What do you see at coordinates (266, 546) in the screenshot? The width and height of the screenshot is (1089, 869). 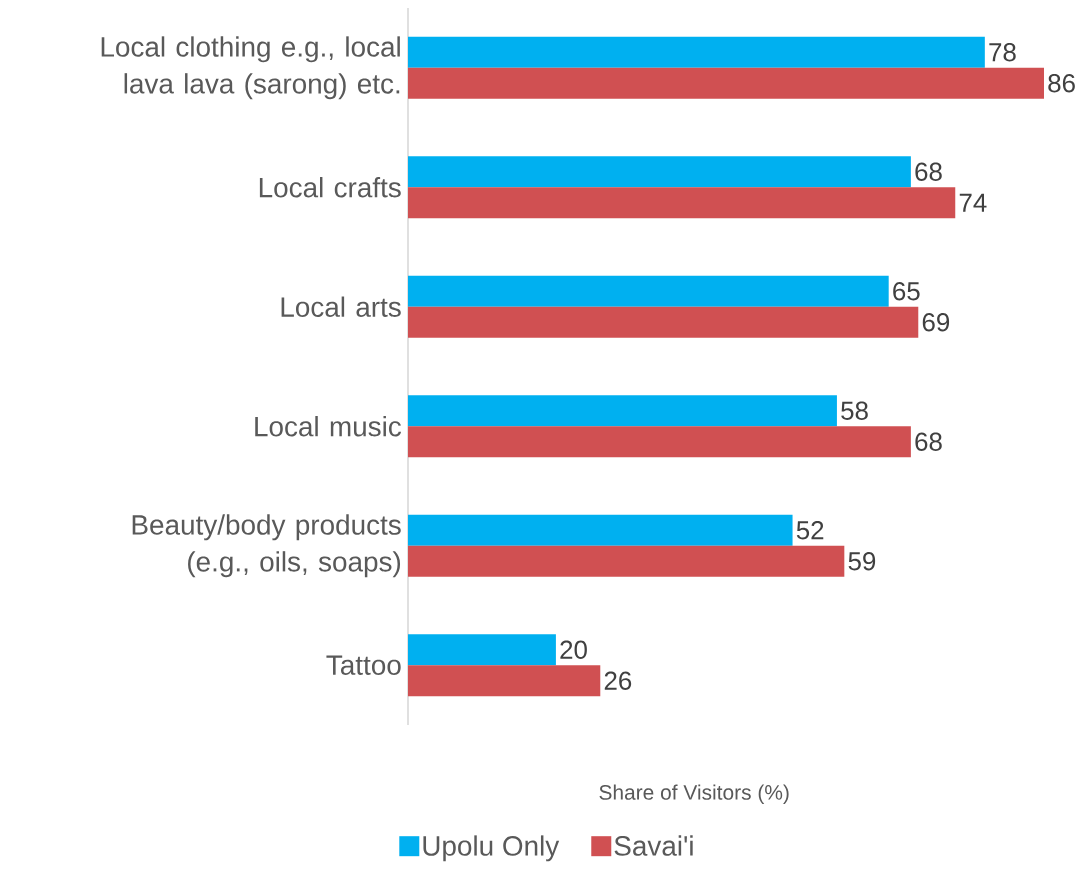 I see `y-tick-label: Beauty/body products (e.g., oils, soaps)` at bounding box center [266, 546].